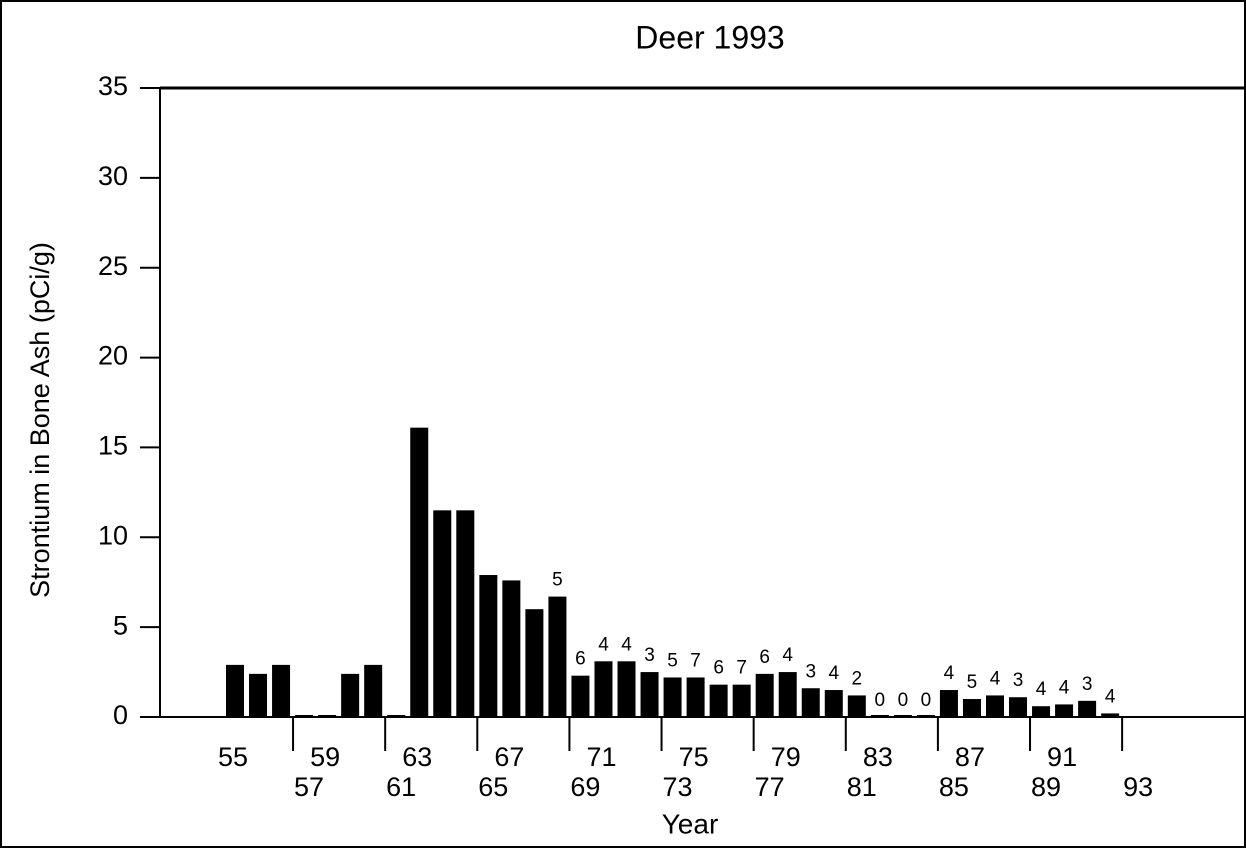 Image resolution: width=1246 pixels, height=848 pixels. What do you see at coordinates (770, 787) in the screenshot?
I see `x-tick-label: 77` at bounding box center [770, 787].